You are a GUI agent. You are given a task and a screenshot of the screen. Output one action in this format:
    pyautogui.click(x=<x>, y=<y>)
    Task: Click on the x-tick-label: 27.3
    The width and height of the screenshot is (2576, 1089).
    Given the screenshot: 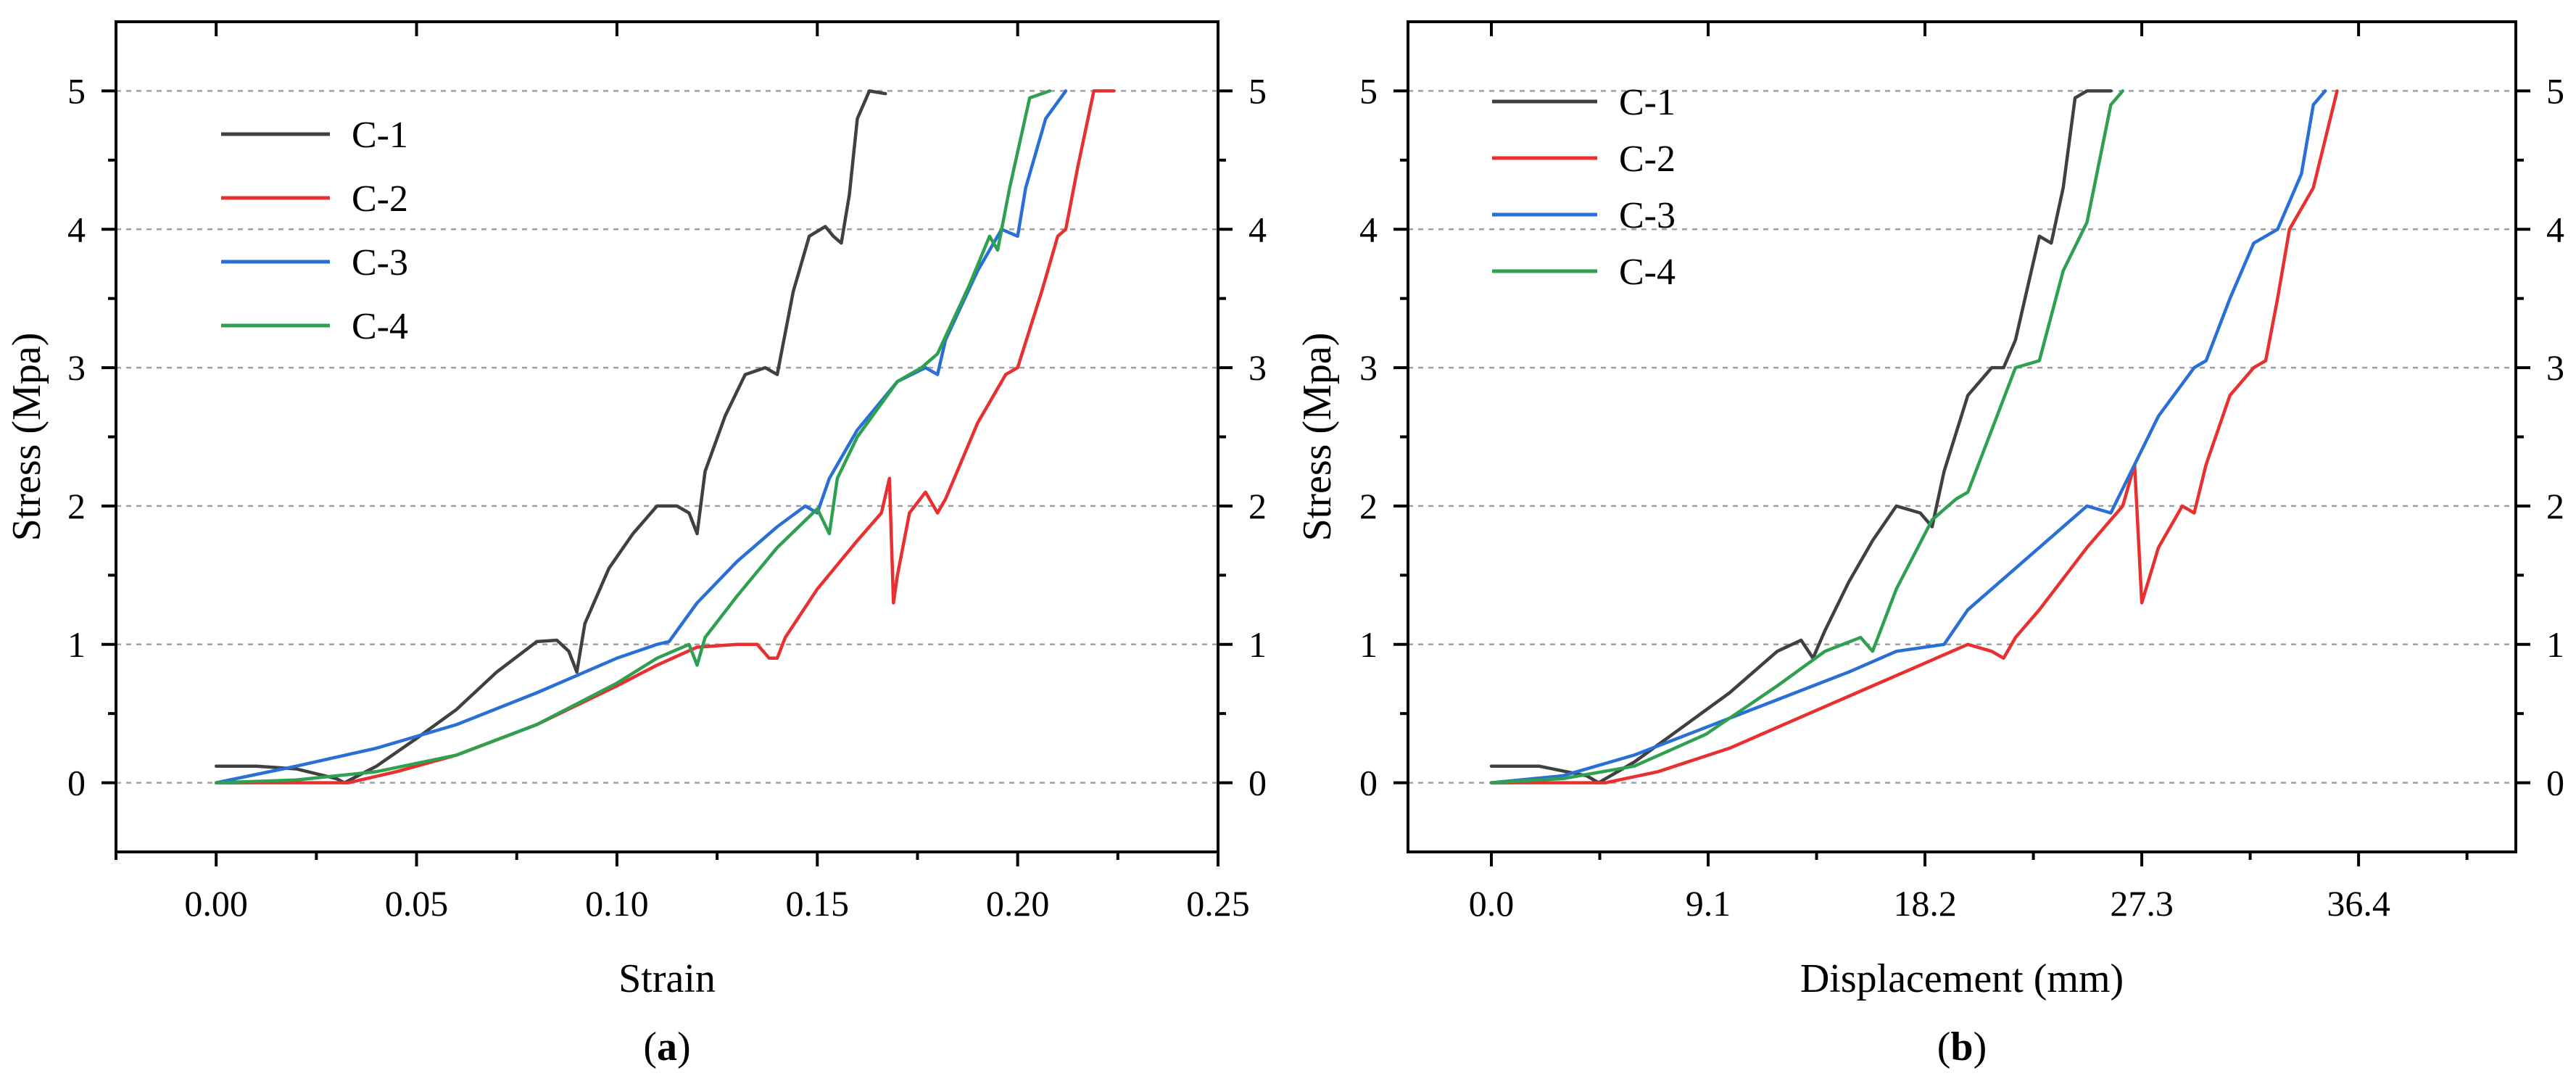 What is the action you would take?
    pyautogui.click(x=2142, y=904)
    